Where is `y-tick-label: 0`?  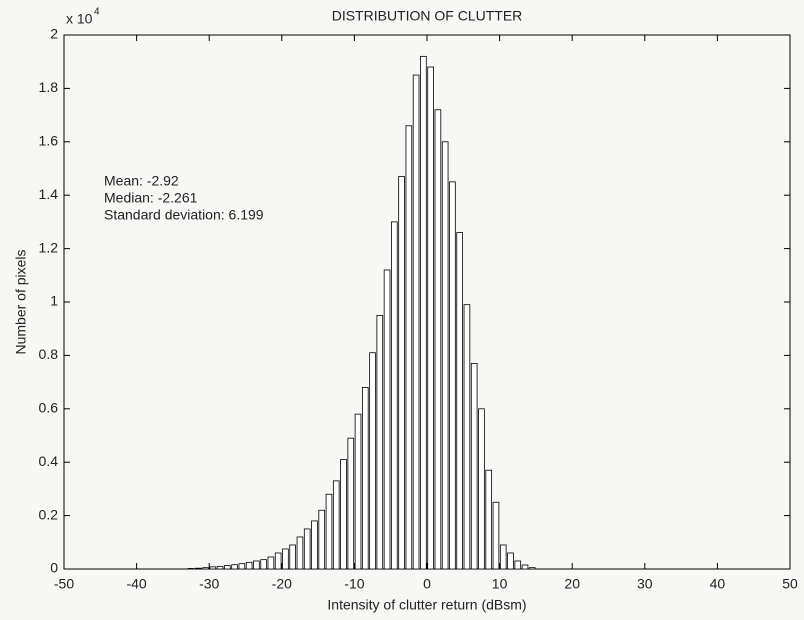
y-tick-label: 0 is located at coordinates (54, 568).